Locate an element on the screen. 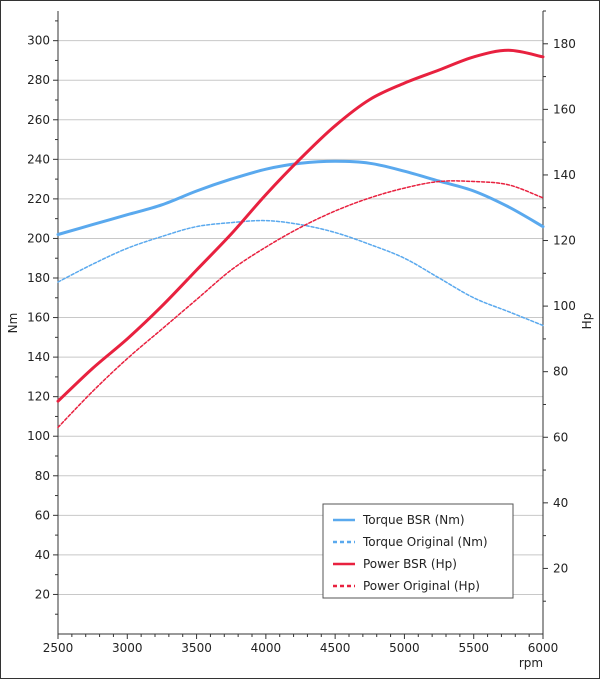  y-left-tick-label: 100 is located at coordinates (38, 436).